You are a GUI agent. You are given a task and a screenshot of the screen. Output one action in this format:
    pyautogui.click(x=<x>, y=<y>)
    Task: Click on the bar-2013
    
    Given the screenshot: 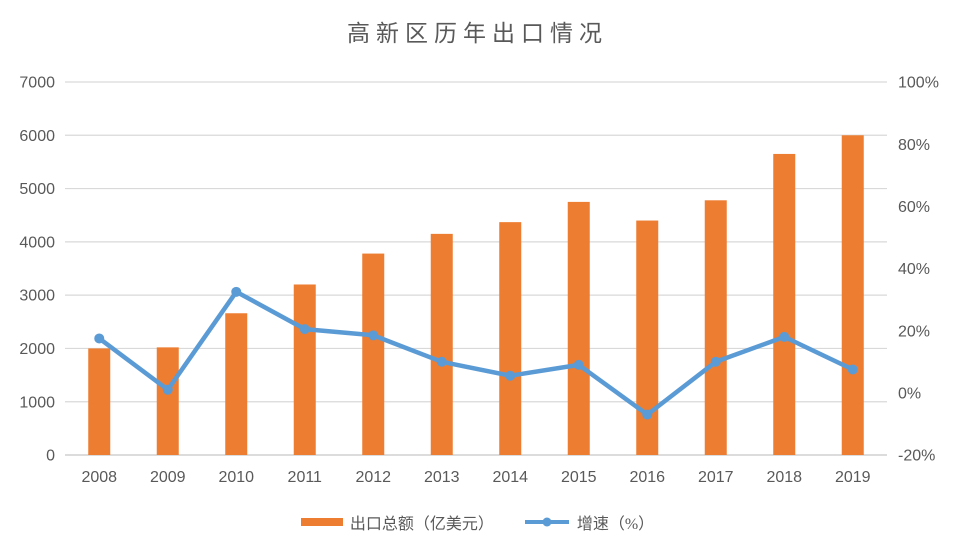 What is the action you would take?
    pyautogui.click(x=441, y=344)
    